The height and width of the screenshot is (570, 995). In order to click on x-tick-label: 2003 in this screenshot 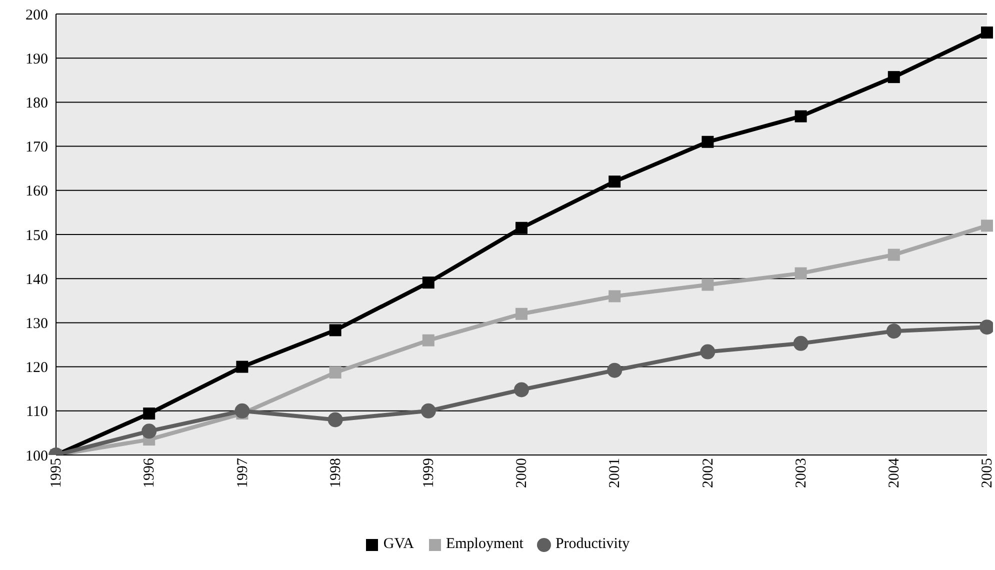, I will do `click(801, 473)`.